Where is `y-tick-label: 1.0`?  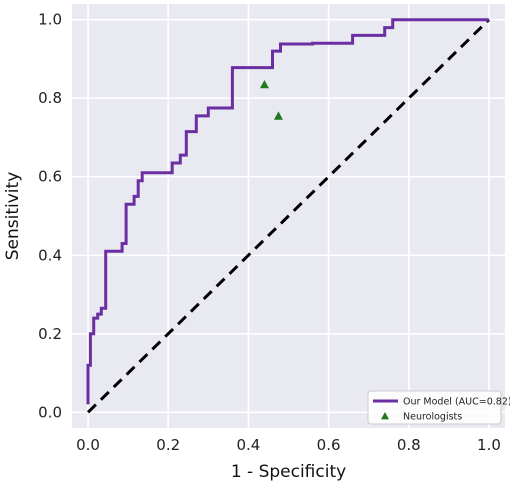 y-tick-label: 1.0 is located at coordinates (50, 20).